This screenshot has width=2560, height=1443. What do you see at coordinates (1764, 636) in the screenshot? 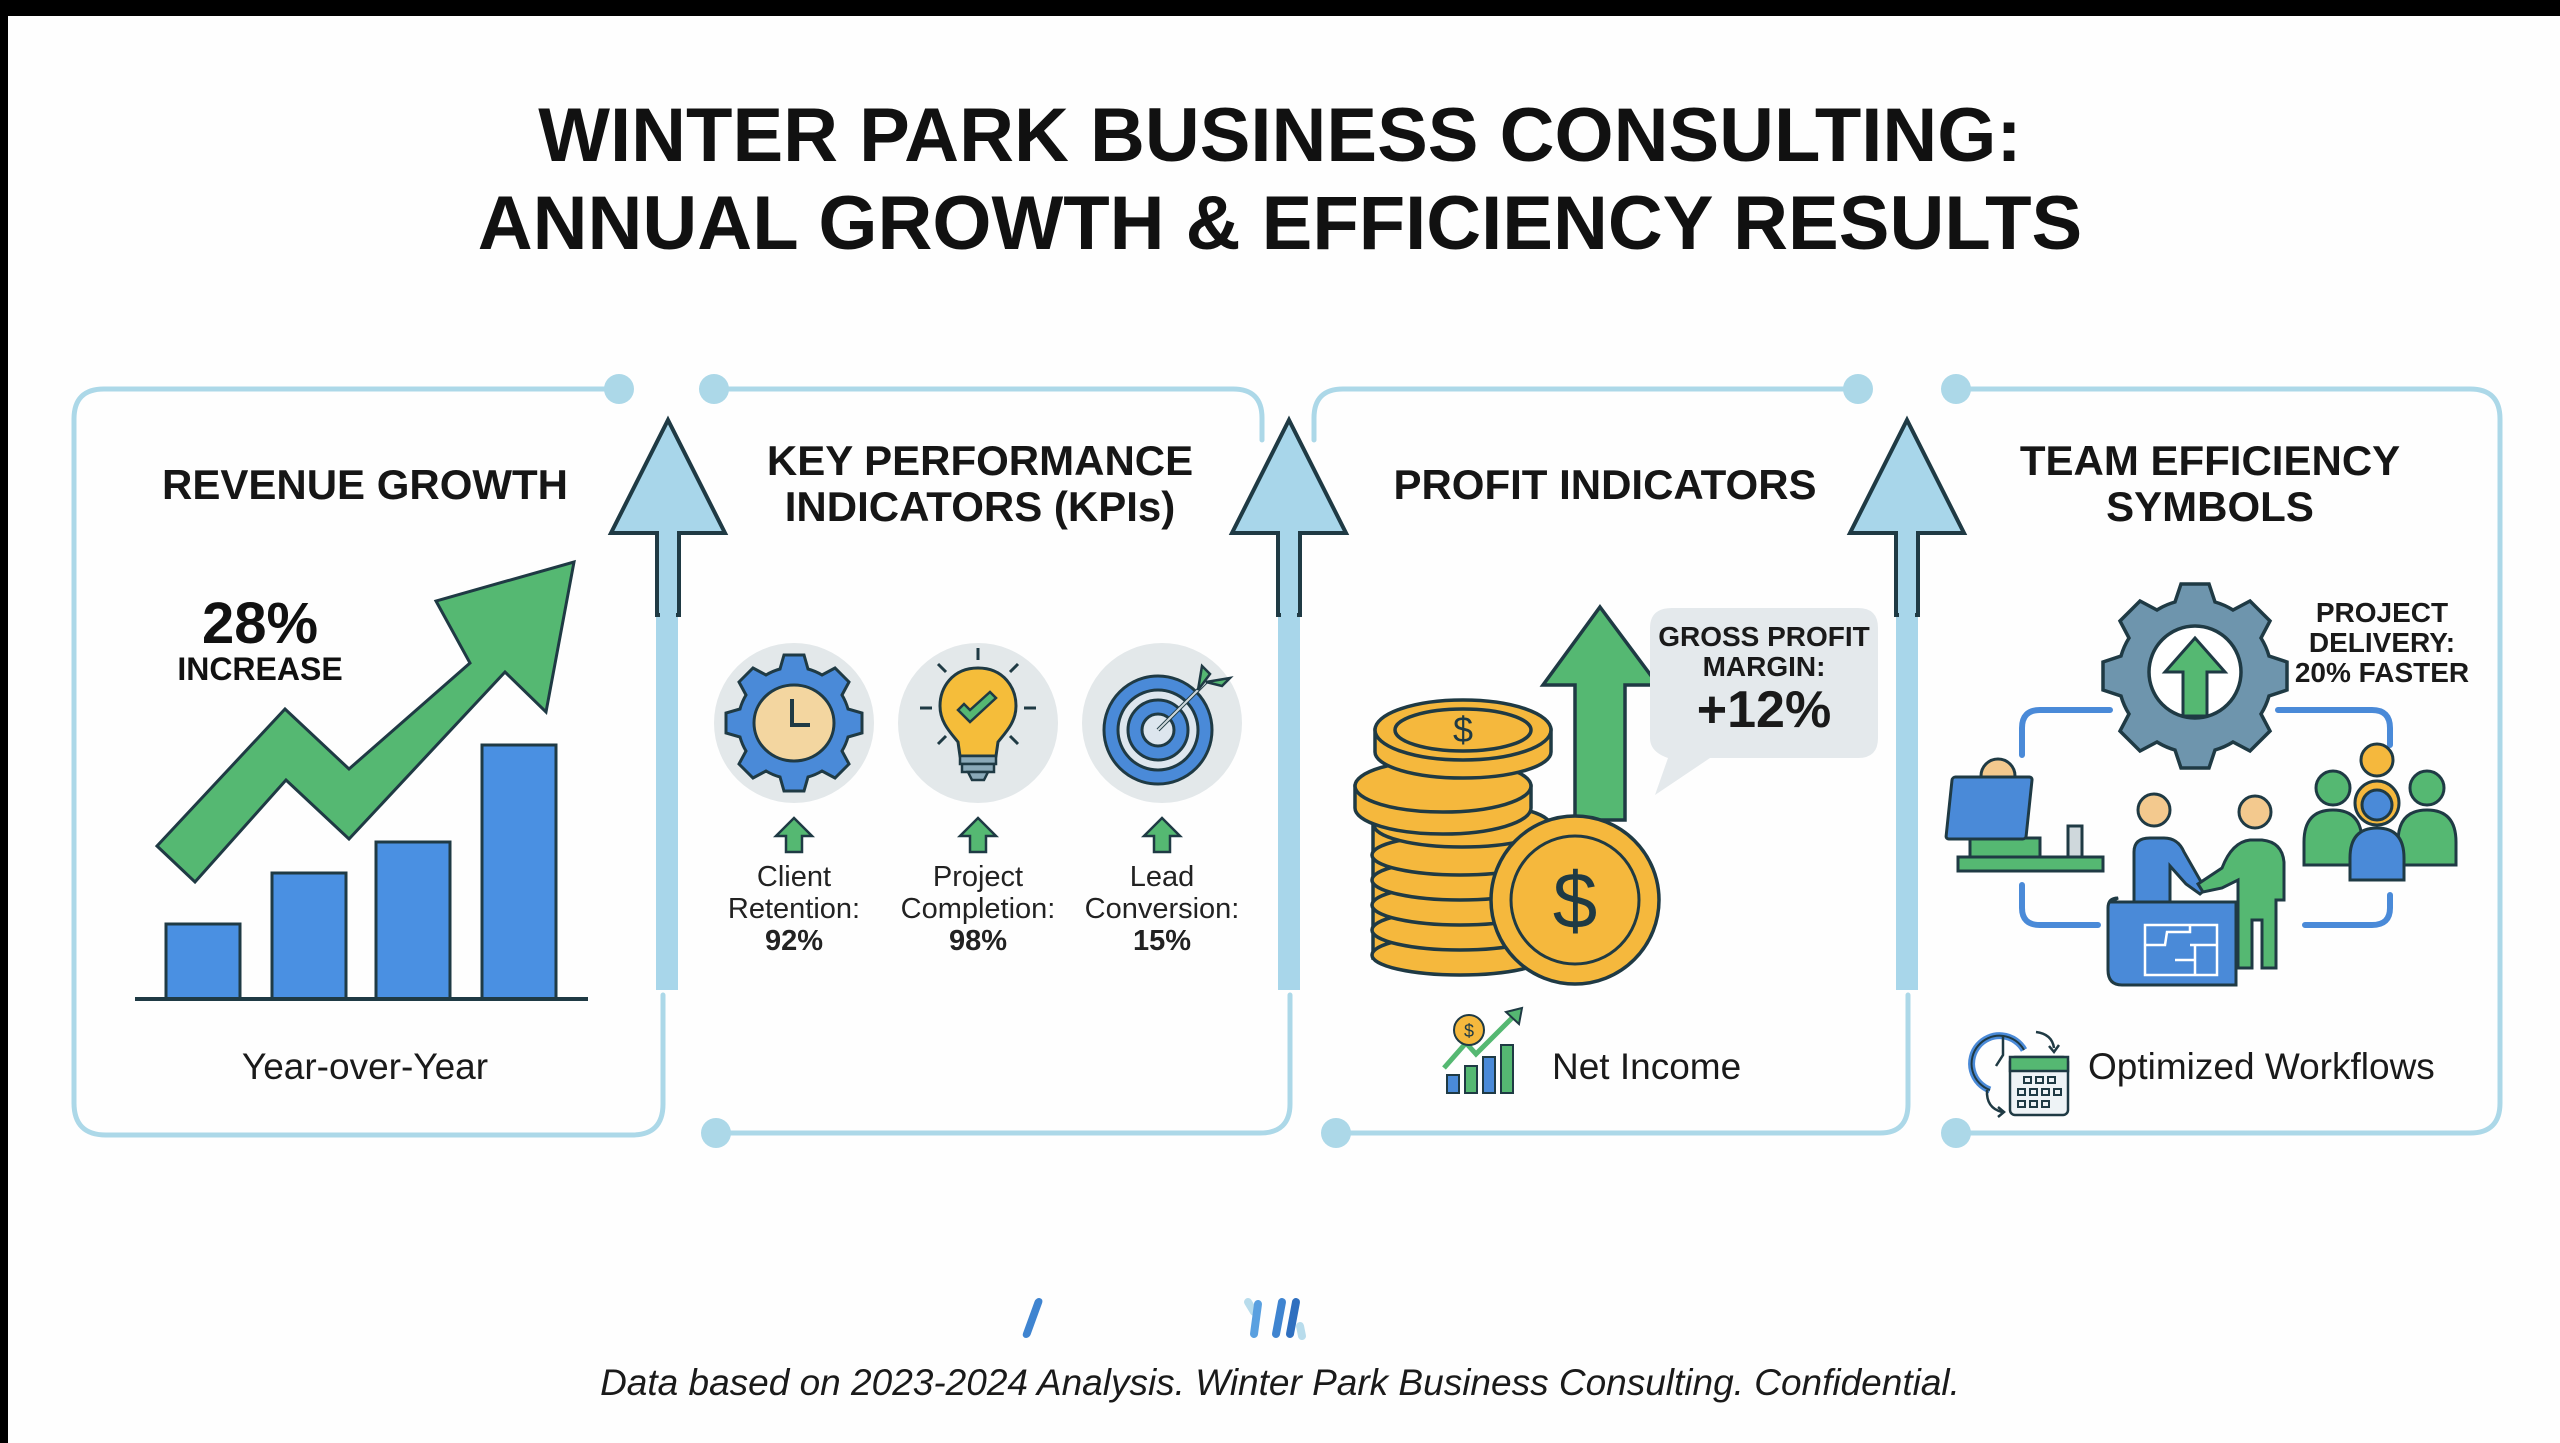
I see `bubble-line-1: GROSS PROFIT` at bounding box center [1764, 636].